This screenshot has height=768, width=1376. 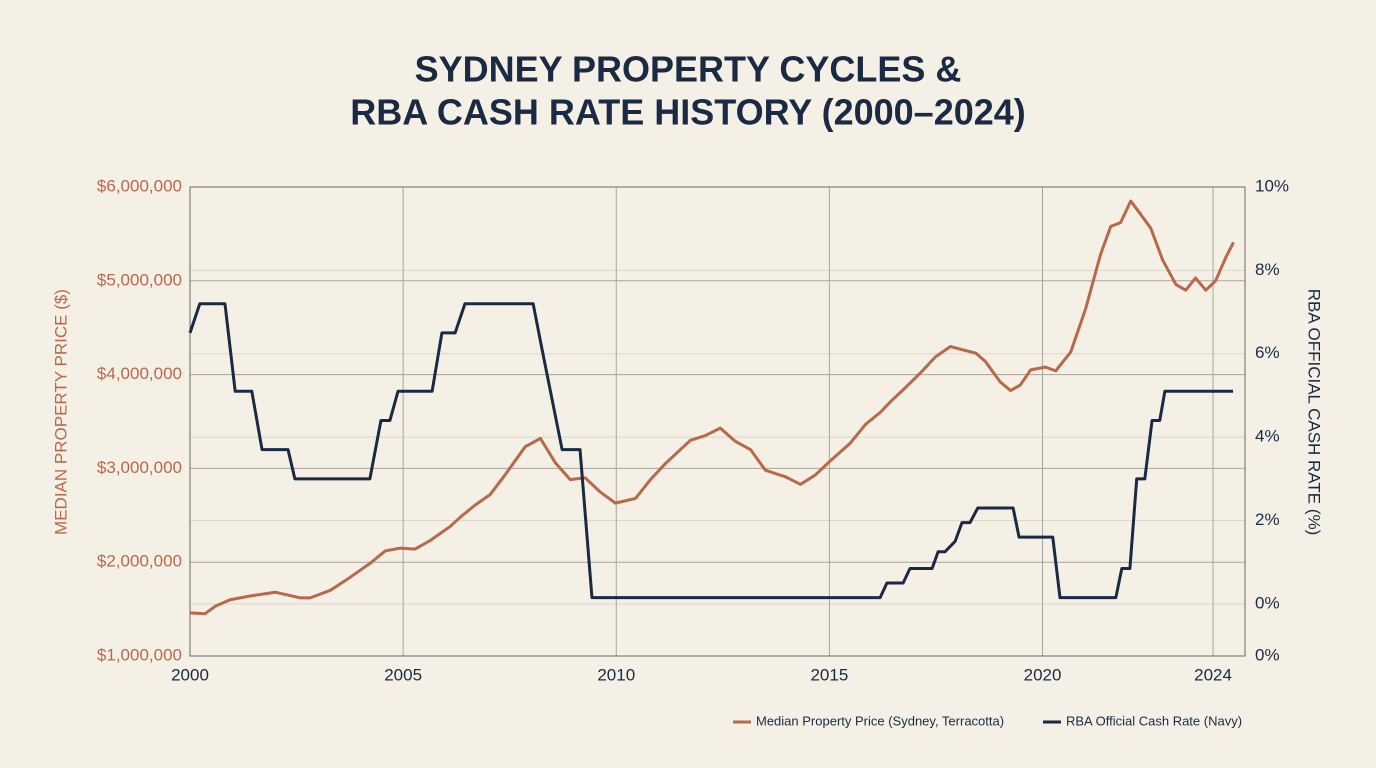 I want to click on y-tick-label: $4,000,000, so click(x=139, y=373).